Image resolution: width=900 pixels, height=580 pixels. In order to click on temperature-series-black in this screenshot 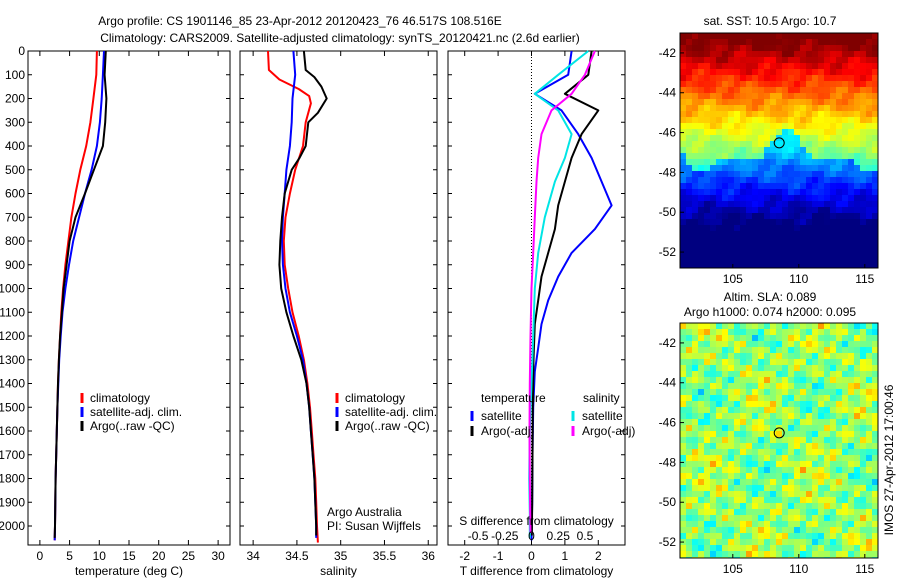, I will do `click(80, 294)`.